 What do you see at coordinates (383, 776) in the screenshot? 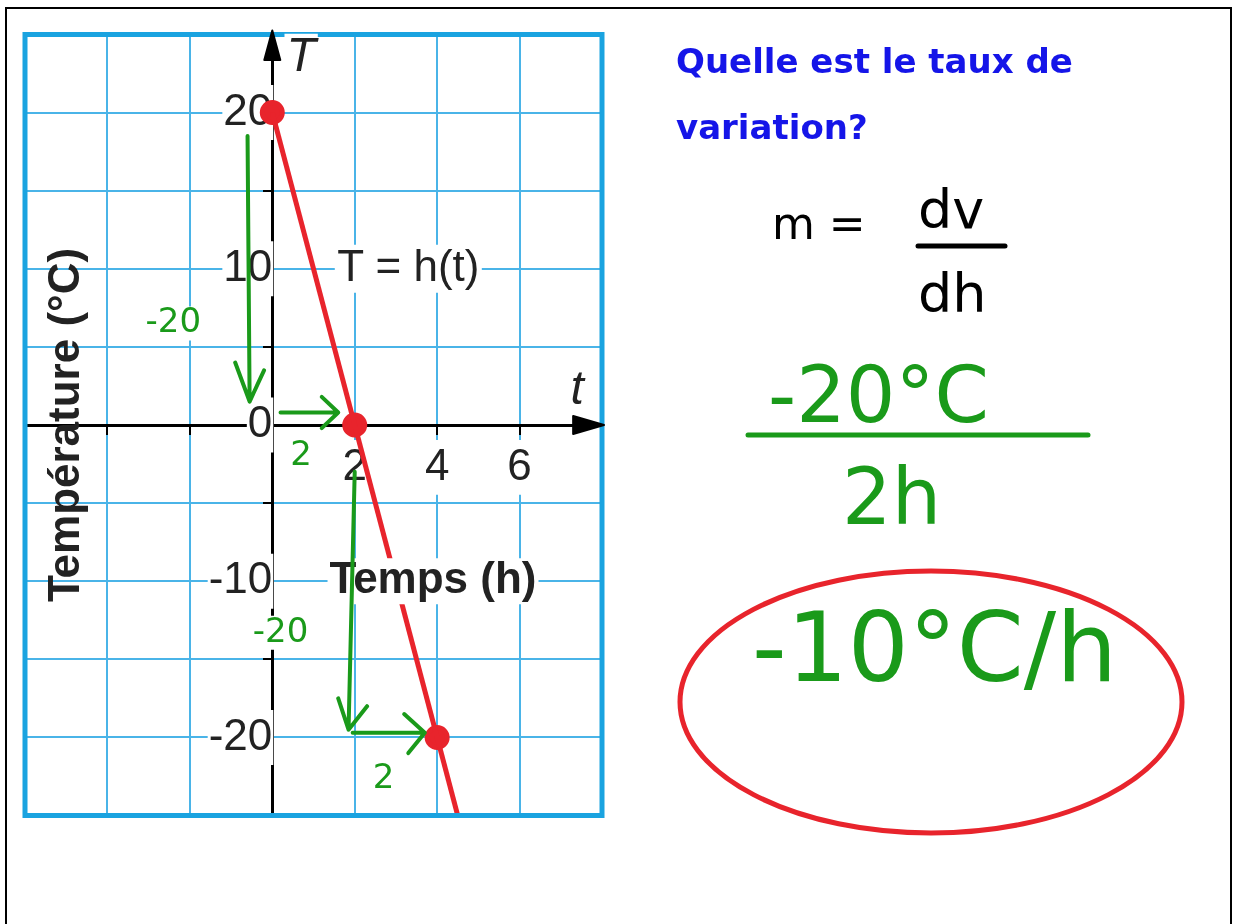
I see `annotation: 2` at bounding box center [383, 776].